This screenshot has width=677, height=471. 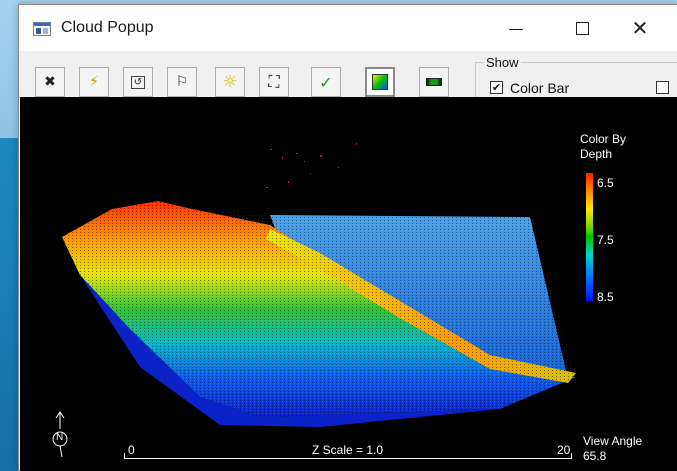 I want to click on scale-tick-start, so click(x=124, y=455).